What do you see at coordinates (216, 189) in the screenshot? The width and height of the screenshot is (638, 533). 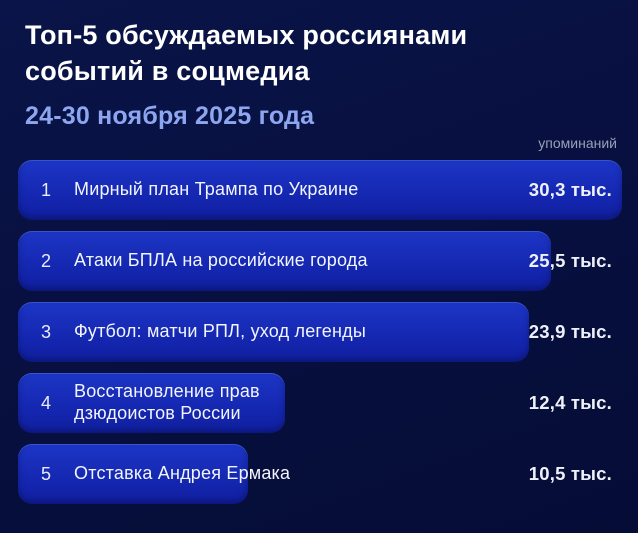 I see `event-label: Мирный план Трампа по Украине` at bounding box center [216, 189].